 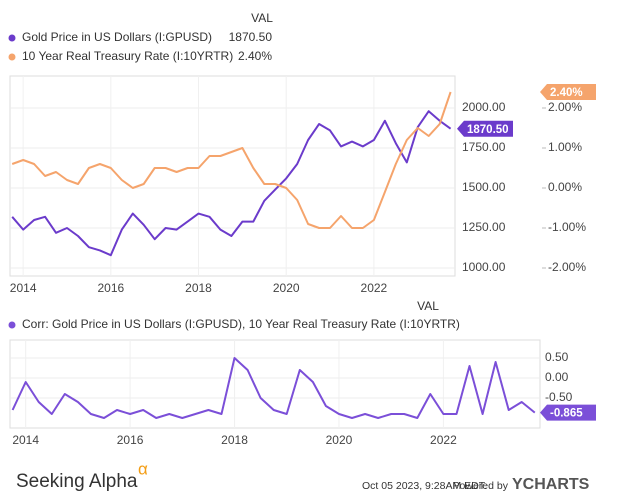 What do you see at coordinates (77, 481) in the screenshot?
I see `brand: Seeking Alpha` at bounding box center [77, 481].